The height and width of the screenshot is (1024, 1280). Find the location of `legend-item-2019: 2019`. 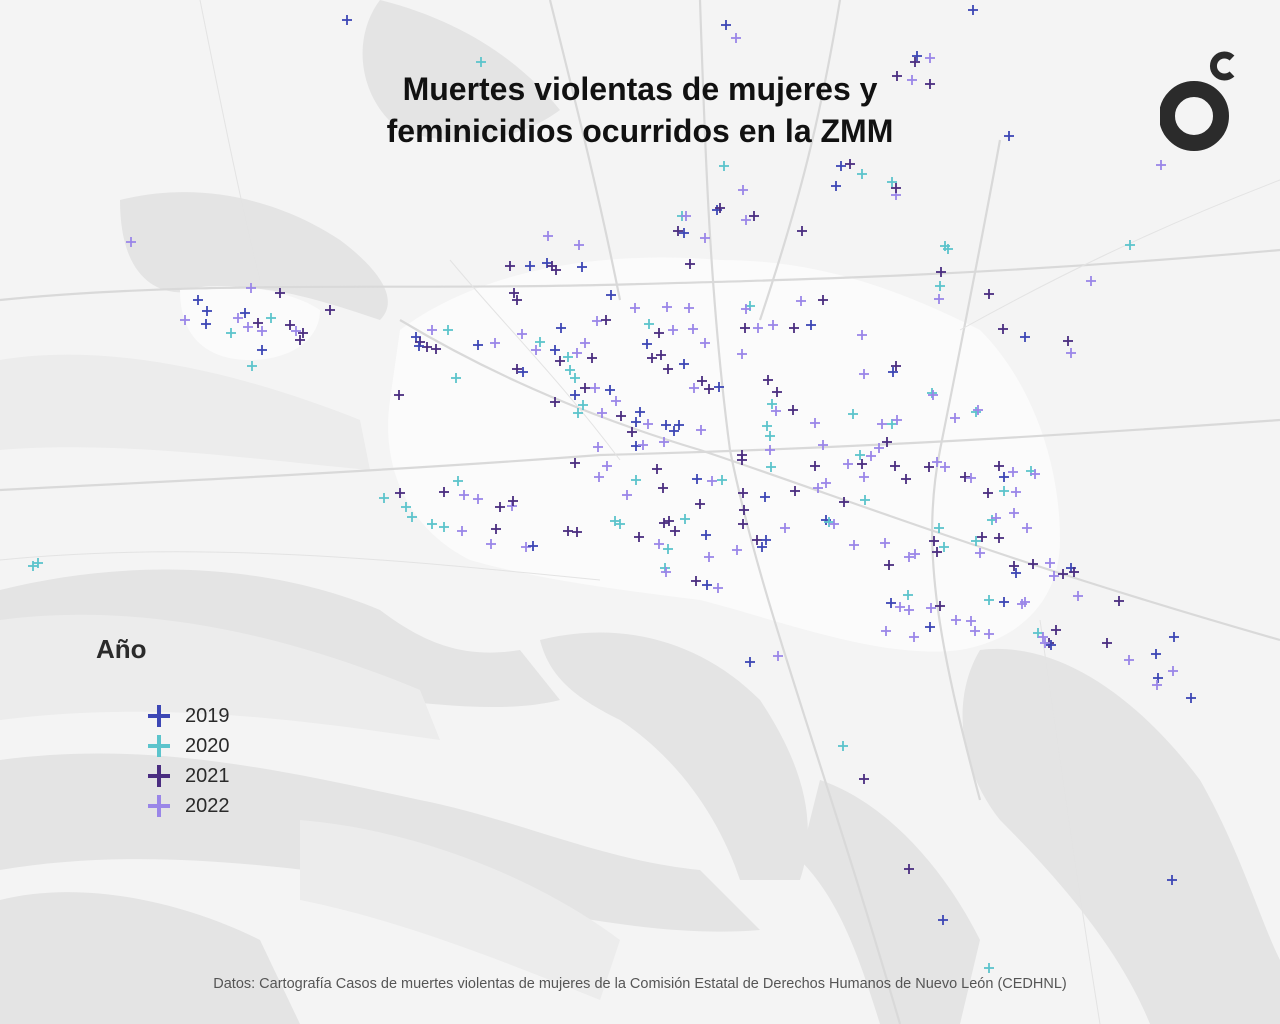

legend-item-2019: 2019 is located at coordinates (163, 716).